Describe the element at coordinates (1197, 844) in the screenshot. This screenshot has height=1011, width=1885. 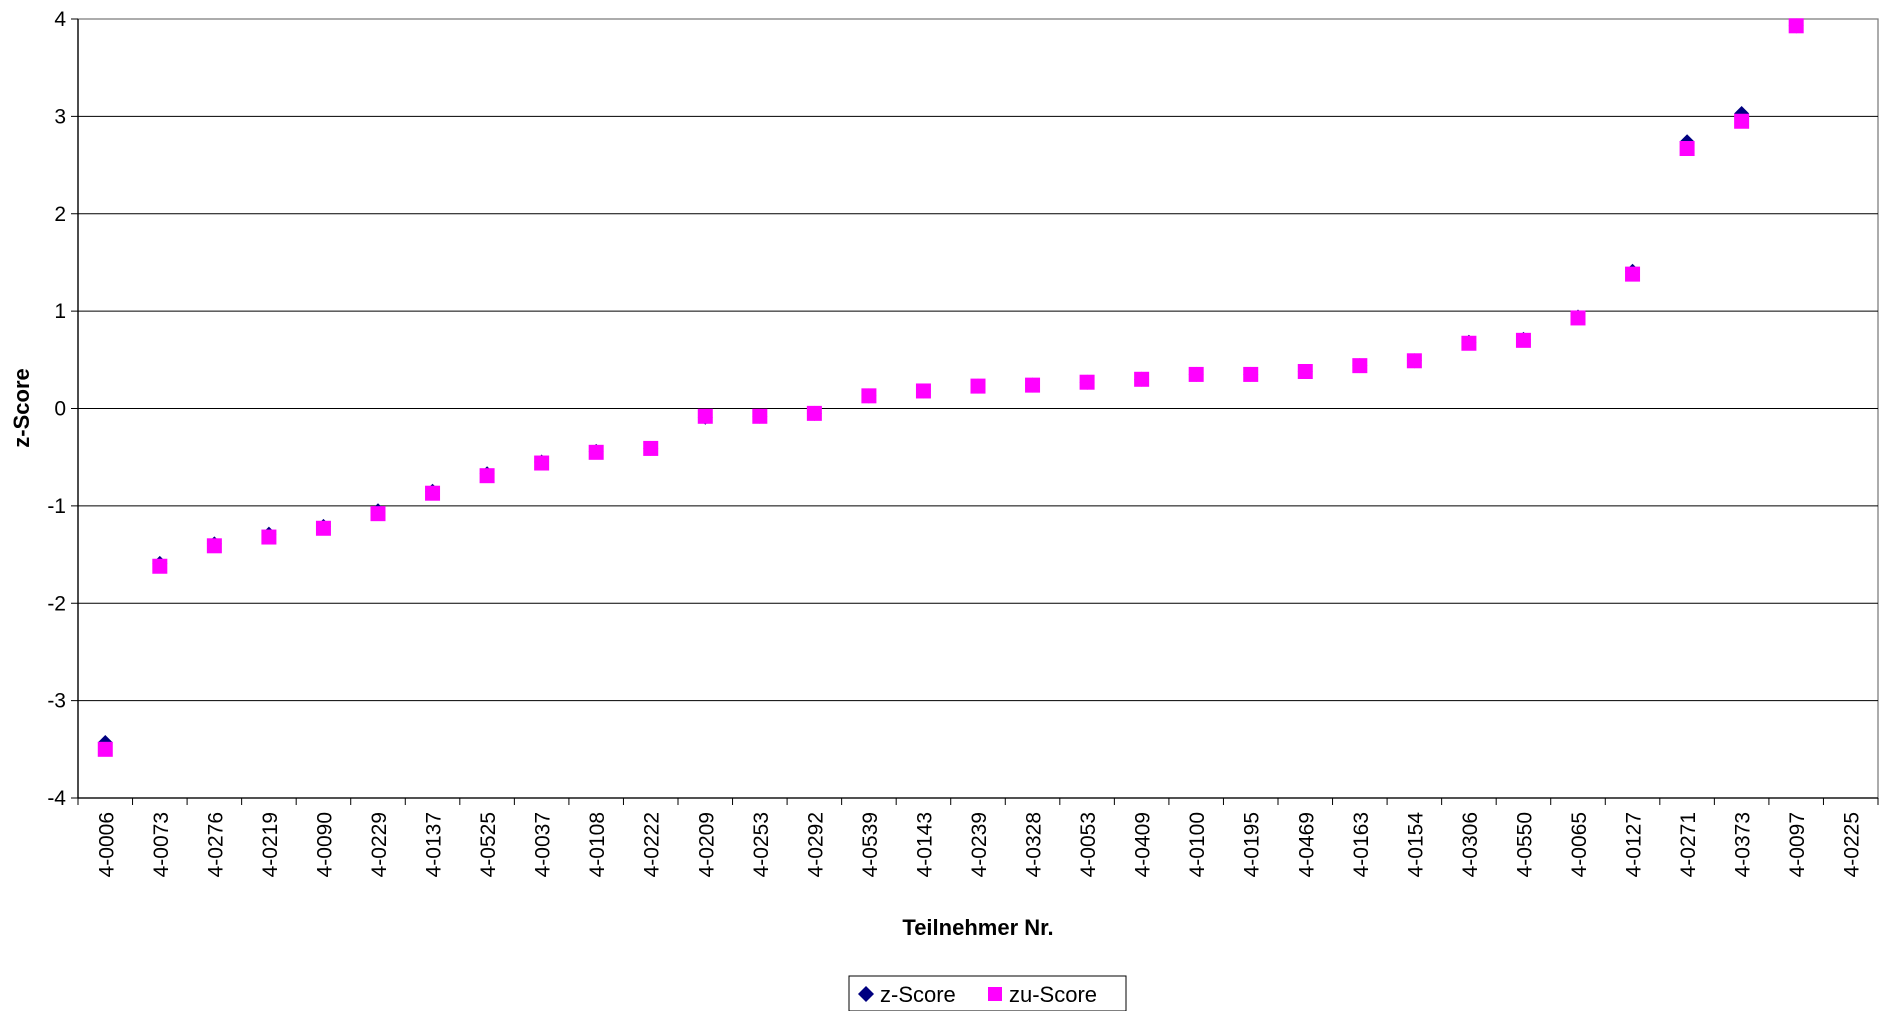
I see `x-tick-label: 4-0100` at that location.